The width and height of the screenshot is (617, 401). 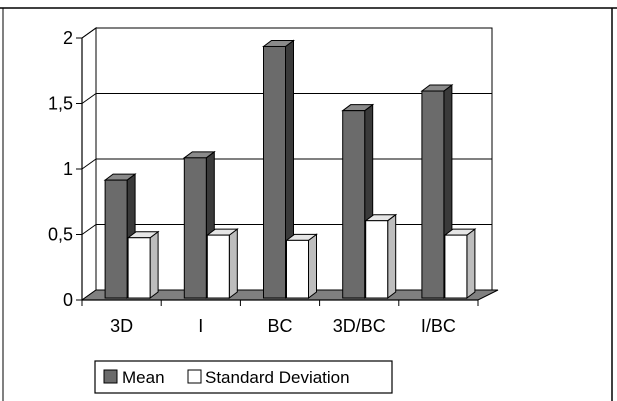 I want to click on legend-box, so click(x=243, y=377).